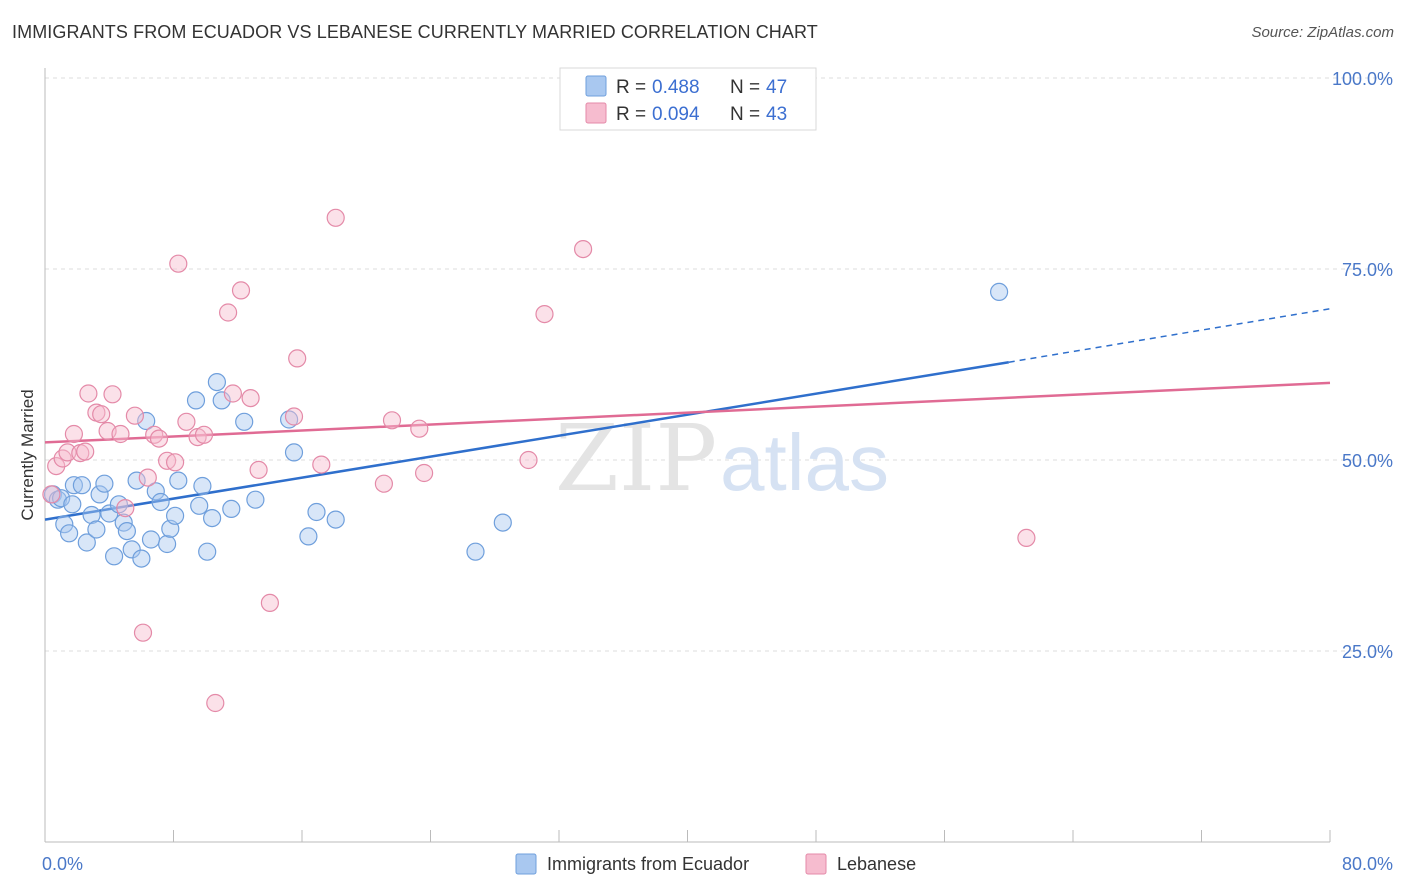 This screenshot has height=892, width=1406. Describe the element at coordinates (526, 864) in the screenshot. I see `series-legend-swatch-ecuador` at that location.